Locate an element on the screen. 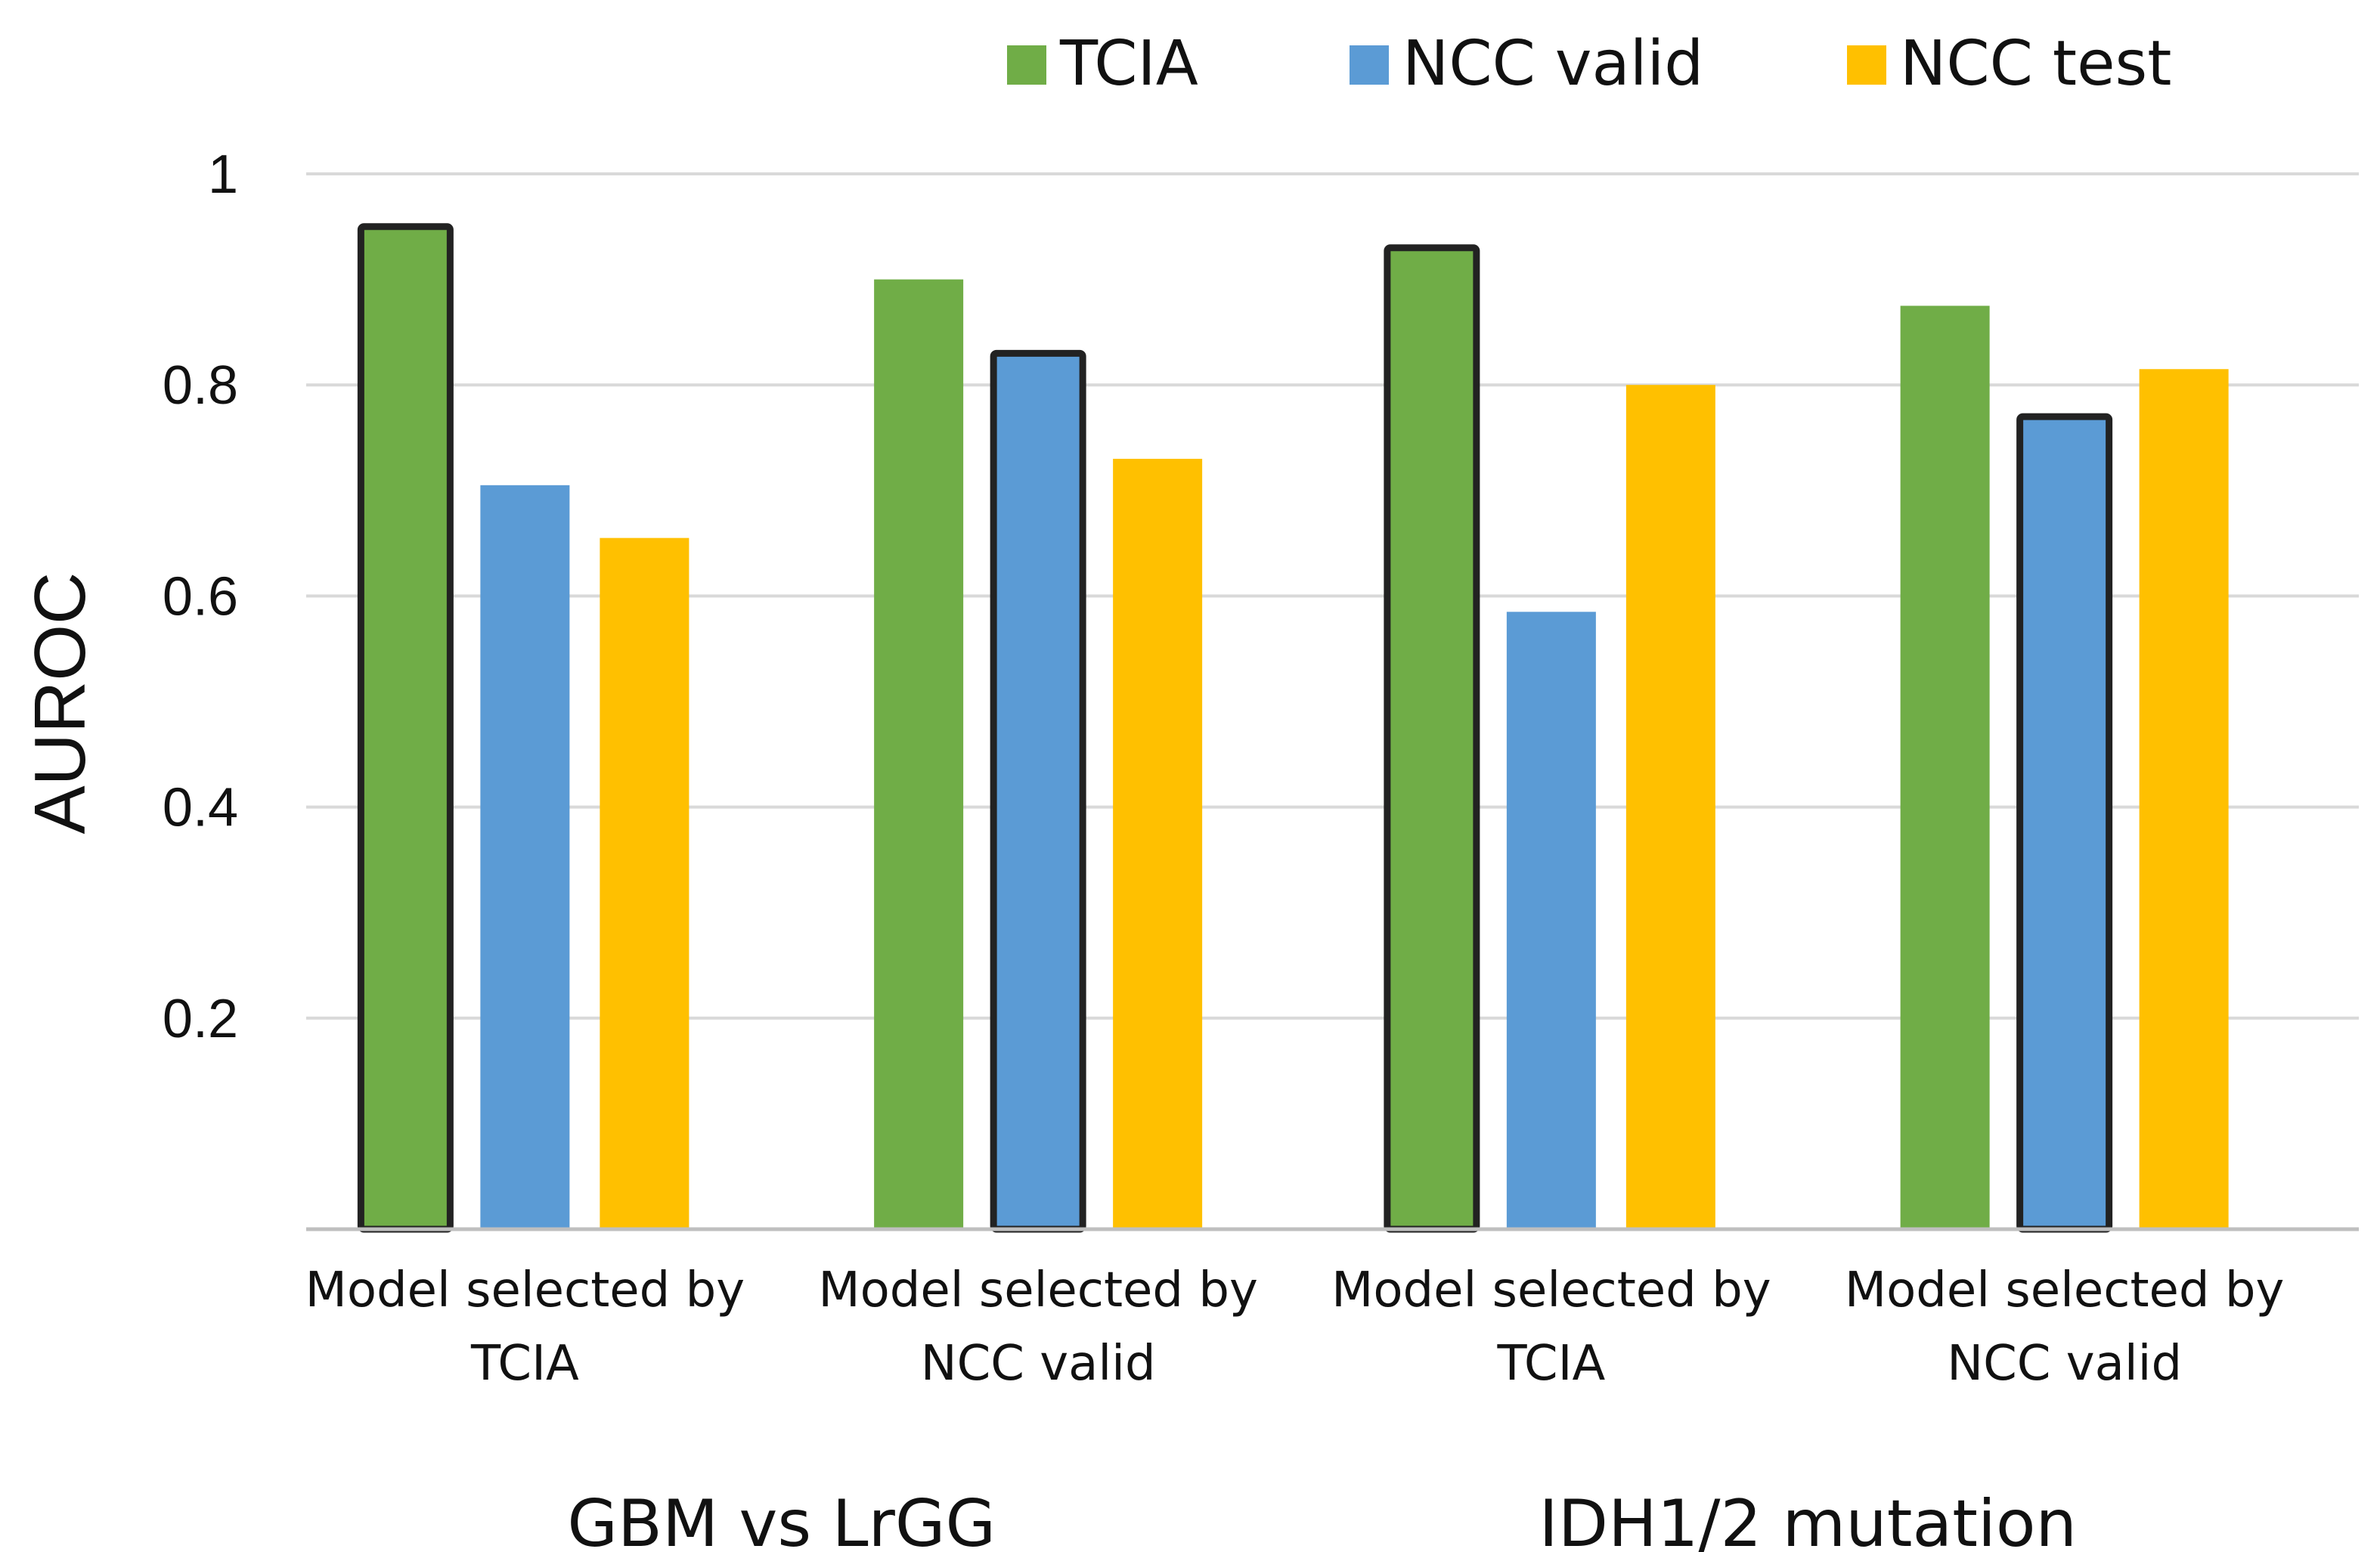 This screenshot has height=1552, width=2380. group-label: IDH1/2 mutation is located at coordinates (1808, 1519).